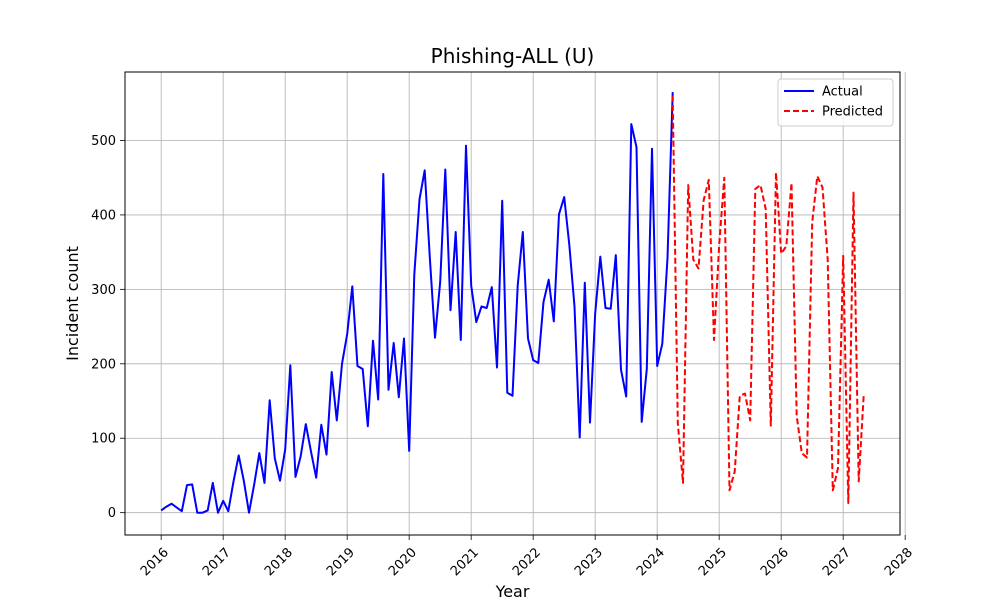  Describe the element at coordinates (103, 364) in the screenshot. I see `y-tick-label: 200` at that location.